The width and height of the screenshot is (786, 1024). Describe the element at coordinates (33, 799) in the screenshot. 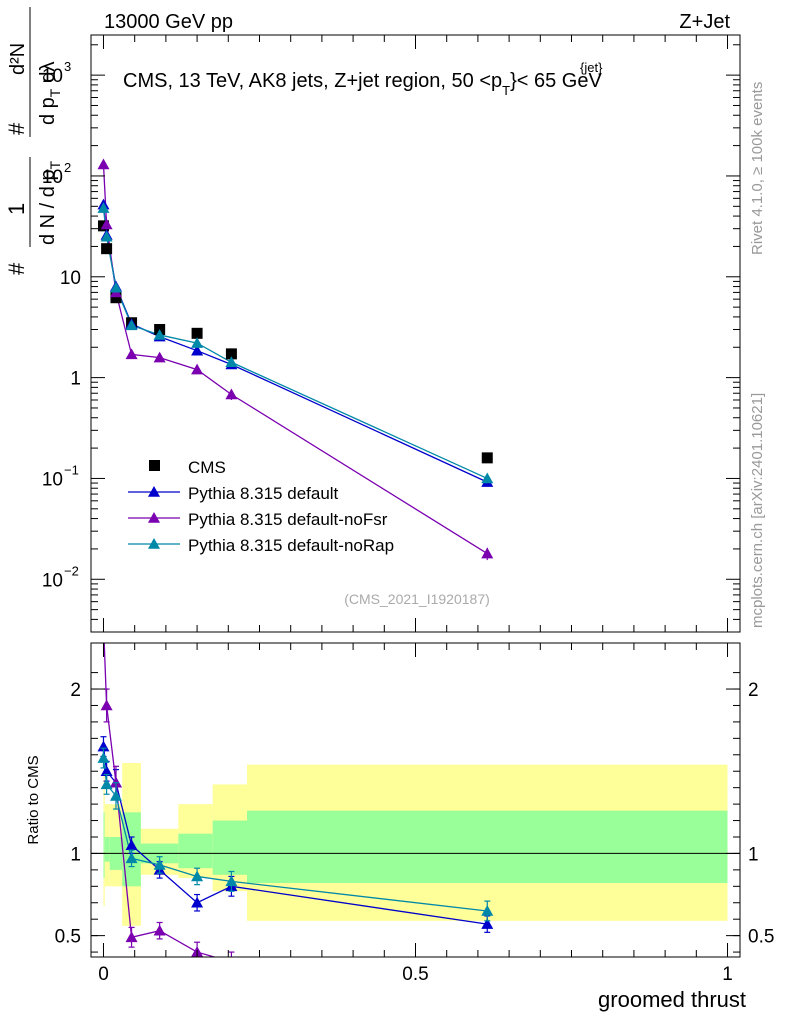

I see `ratio-ylabel: Ratio to CMS` at that location.